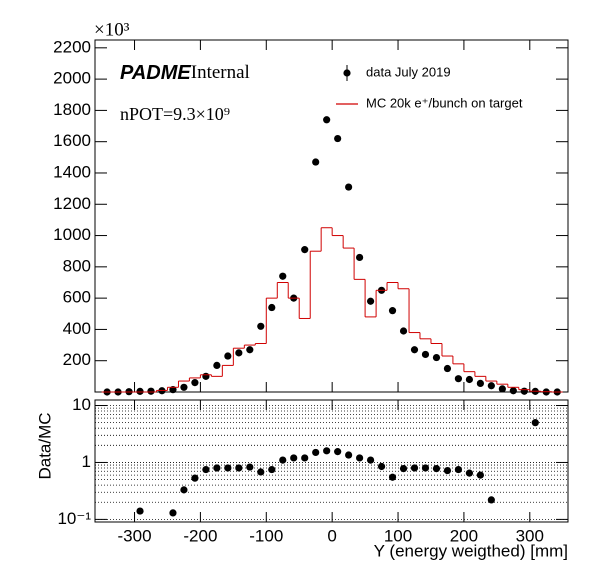 Image resolution: width=598 pixels, height=574 pixels. I want to click on x-tick-label: 200, so click(464, 535).